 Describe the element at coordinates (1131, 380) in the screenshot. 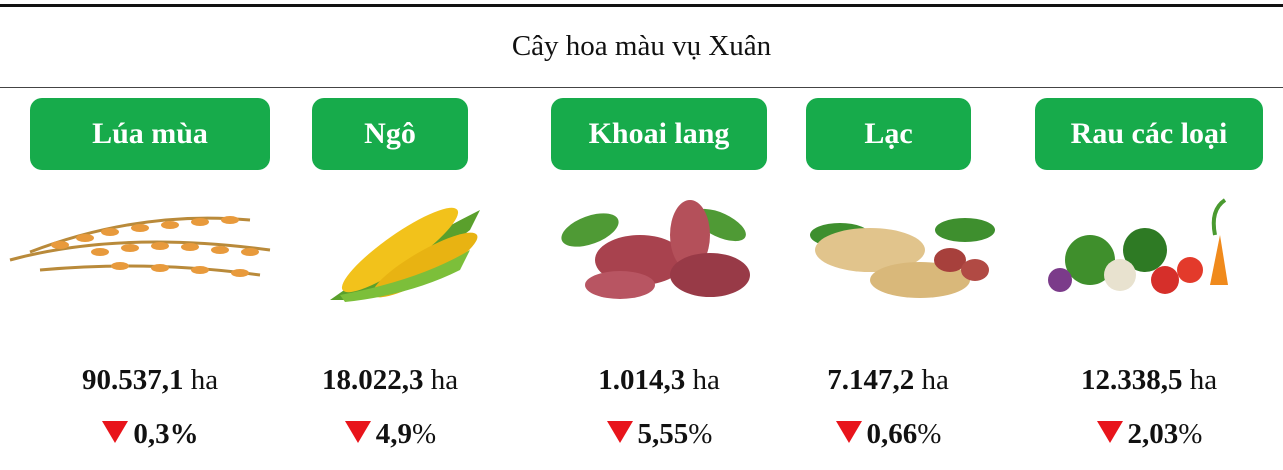

I see `area-value: 12.338,5` at that location.